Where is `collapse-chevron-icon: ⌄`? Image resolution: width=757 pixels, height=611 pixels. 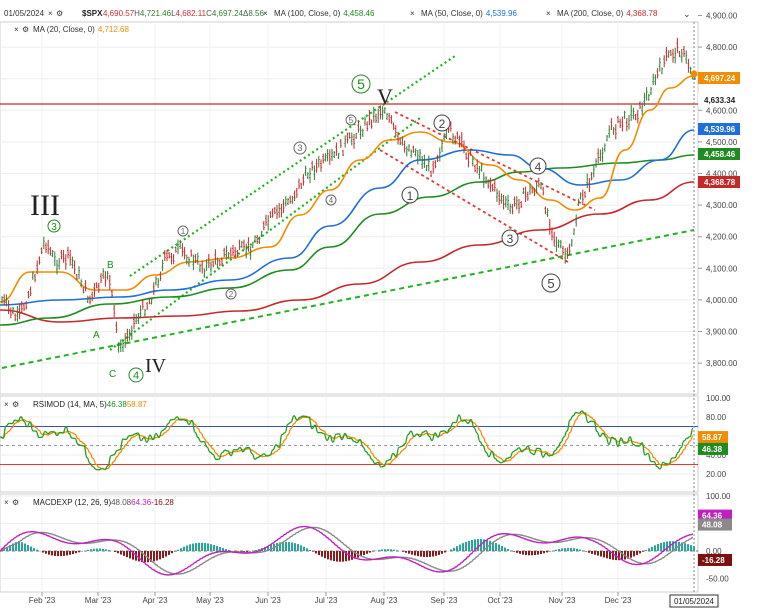
collapse-chevron-icon: ⌄ is located at coordinates (687, 14).